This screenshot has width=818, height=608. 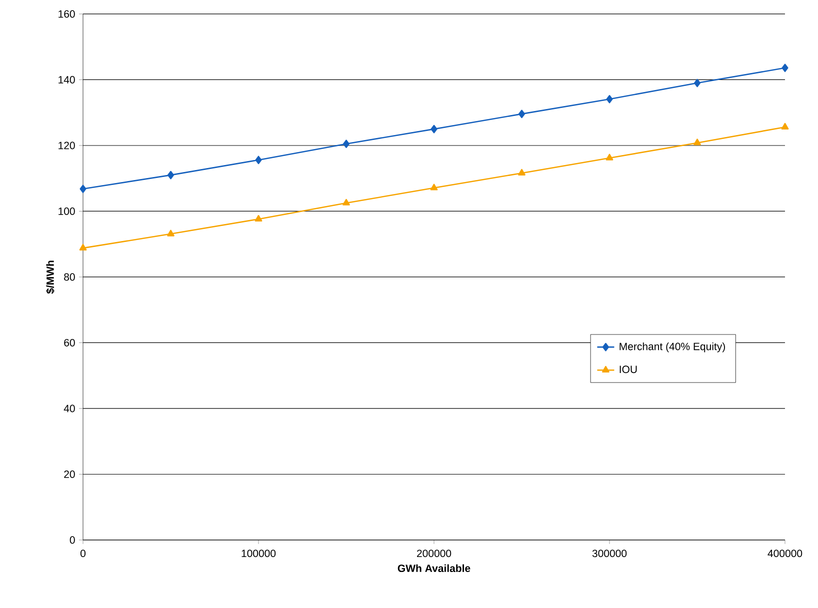 What do you see at coordinates (672, 347) in the screenshot?
I see `legend-label: Merchant (40% Equity)` at bounding box center [672, 347].